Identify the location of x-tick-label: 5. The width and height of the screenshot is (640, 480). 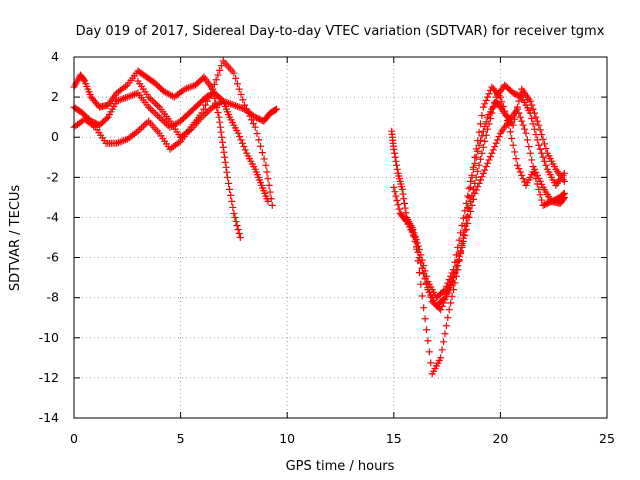
(181, 438).